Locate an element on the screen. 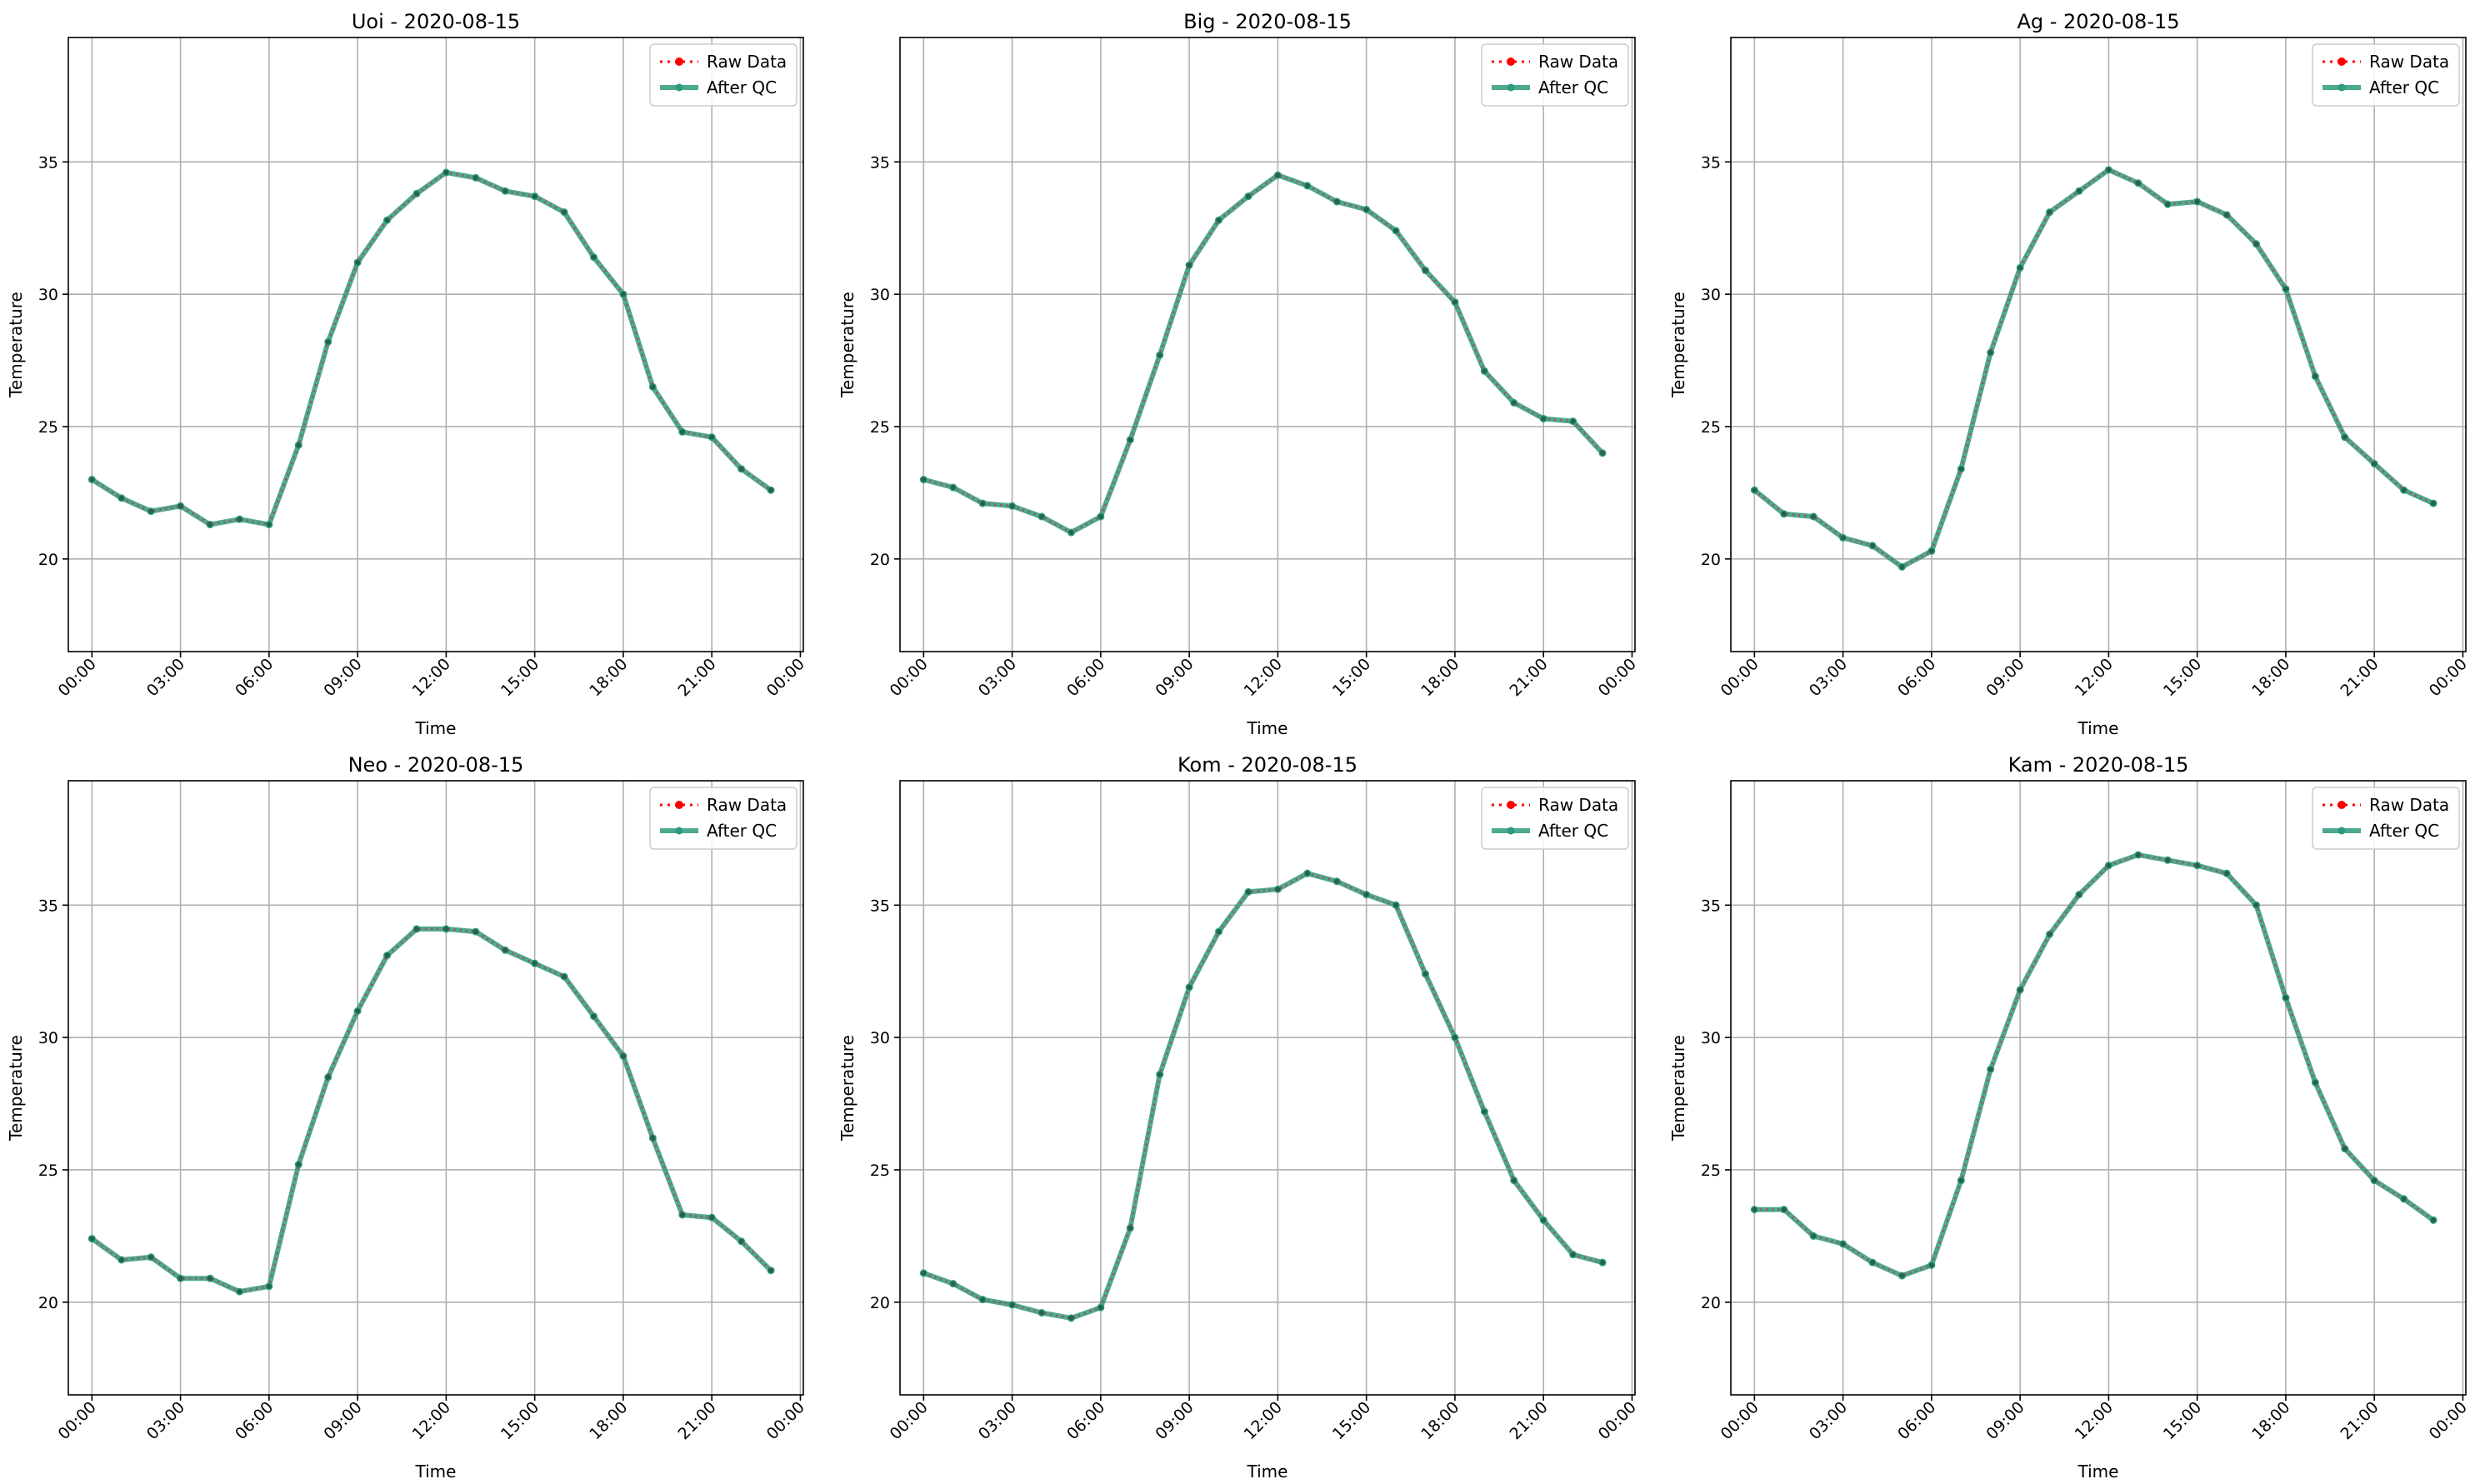 The height and width of the screenshot is (1484, 2485). x-tick-label: 06:00 is located at coordinates (1085, 678).